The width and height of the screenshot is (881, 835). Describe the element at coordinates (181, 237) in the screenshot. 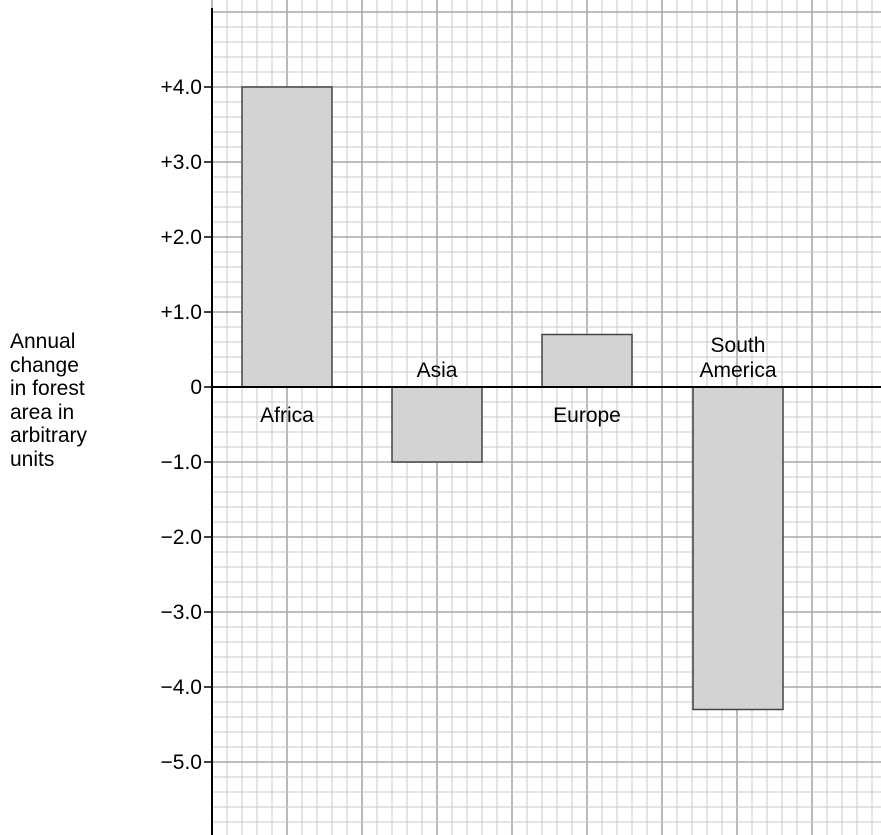

I see `y-tick-label: +2.0` at that location.